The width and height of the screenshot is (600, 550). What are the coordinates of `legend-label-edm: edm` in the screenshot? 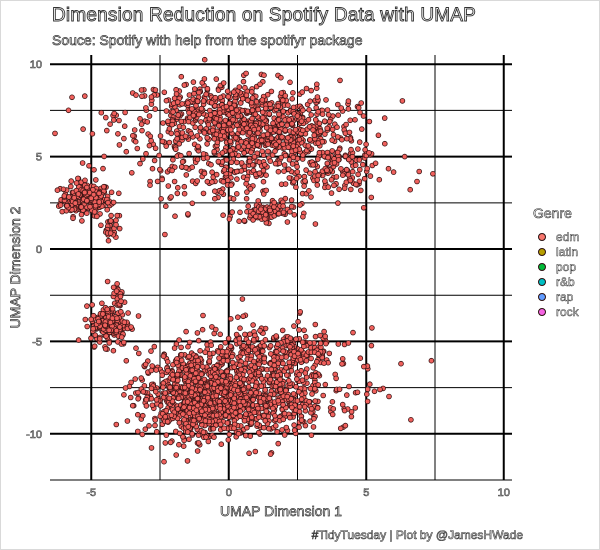 It's located at (568, 236).